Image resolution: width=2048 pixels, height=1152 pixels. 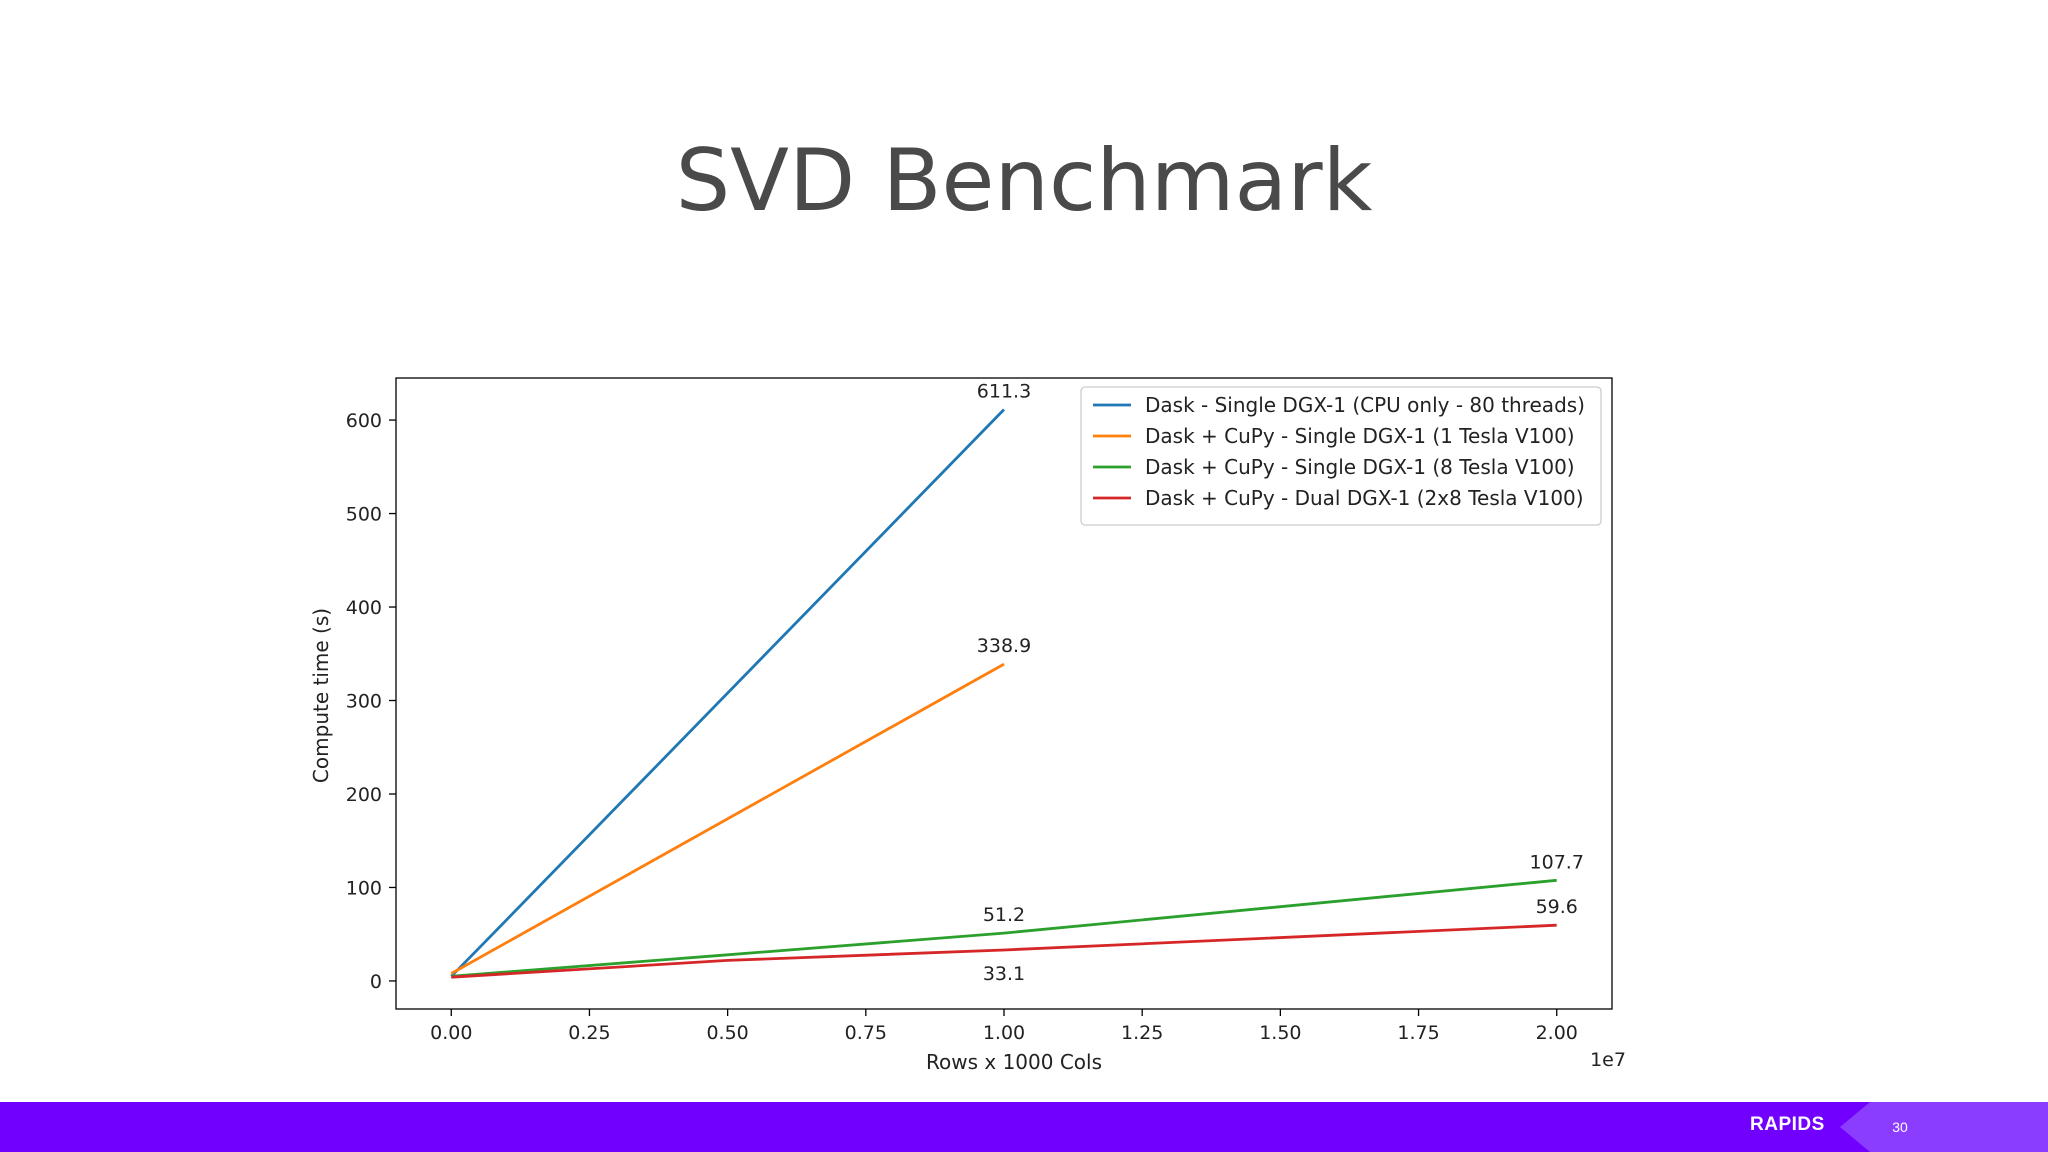 I want to click on x-offset-label: 1e7, so click(x=1608, y=1060).